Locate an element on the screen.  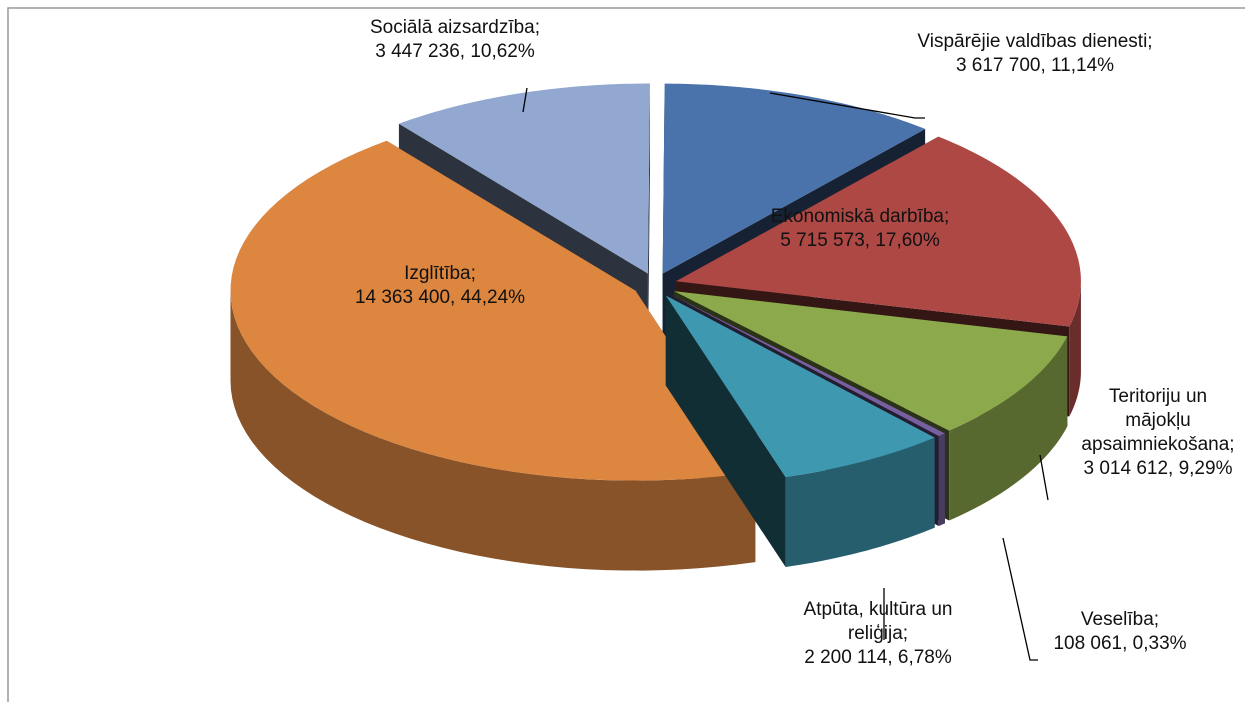
value-label: 3 447 236, 10,62% is located at coordinates (455, 51).